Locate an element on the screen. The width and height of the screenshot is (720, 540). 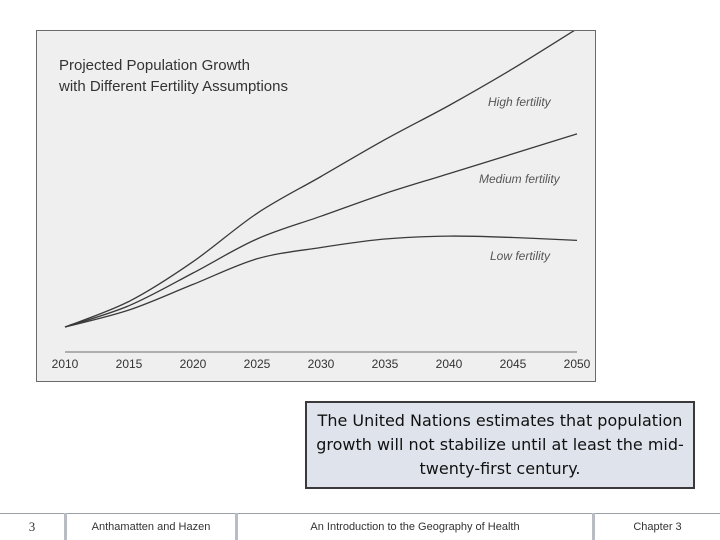
footer-authors: Anthamatten and Hazen is located at coordinates (151, 527).